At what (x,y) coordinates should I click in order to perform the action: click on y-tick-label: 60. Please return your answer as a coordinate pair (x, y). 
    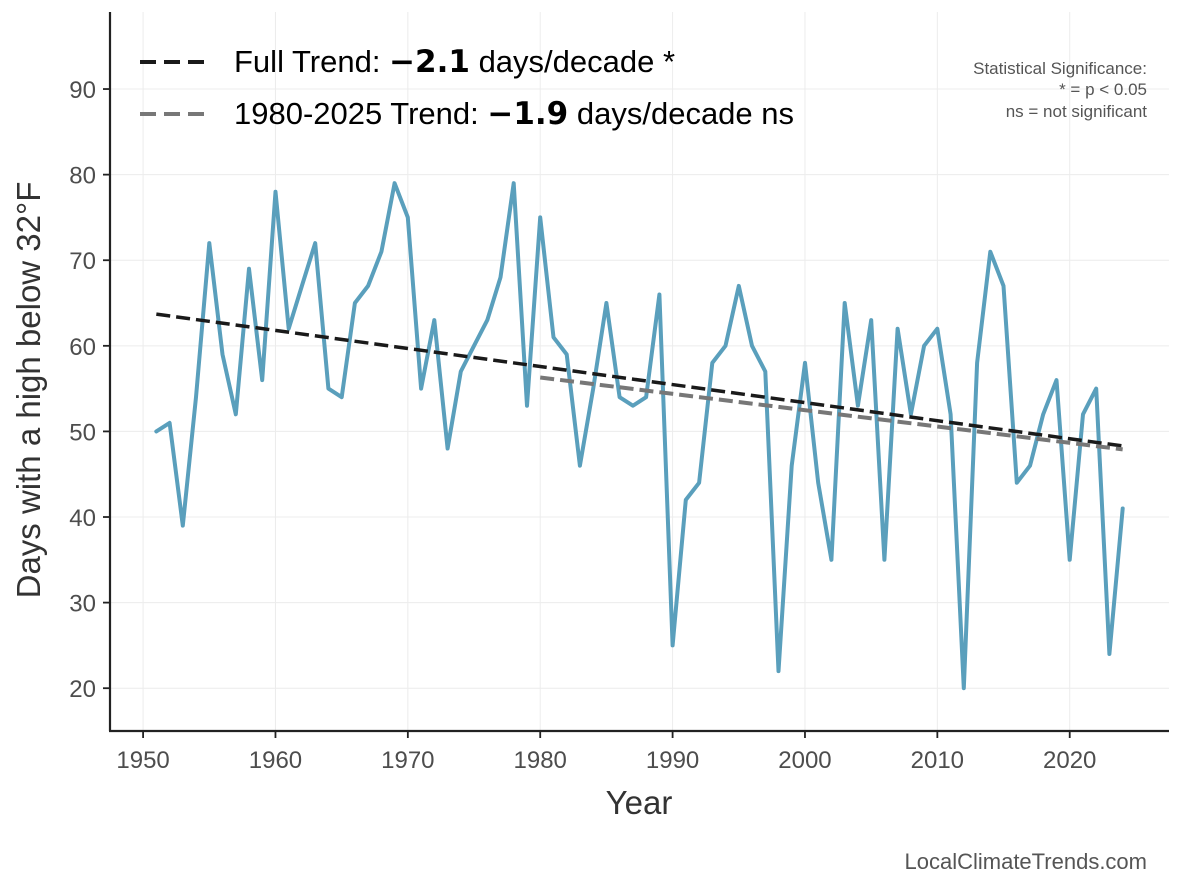
    Looking at the image, I should click on (82, 347).